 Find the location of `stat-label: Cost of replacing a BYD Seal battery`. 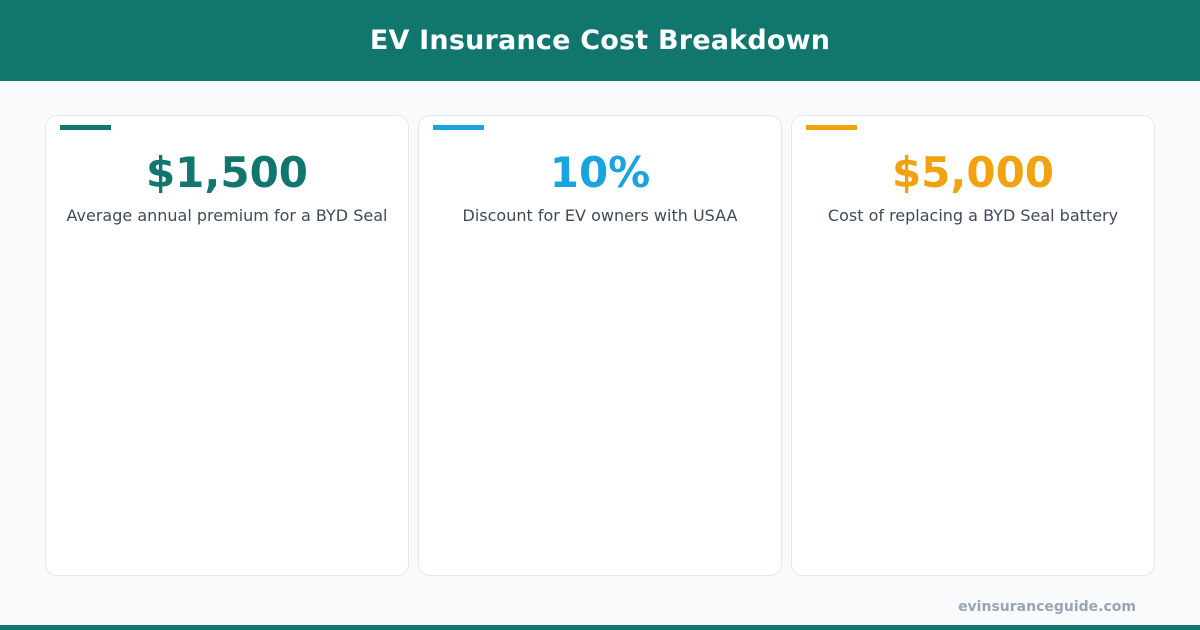

stat-label: Cost of replacing a BYD Seal battery is located at coordinates (973, 215).